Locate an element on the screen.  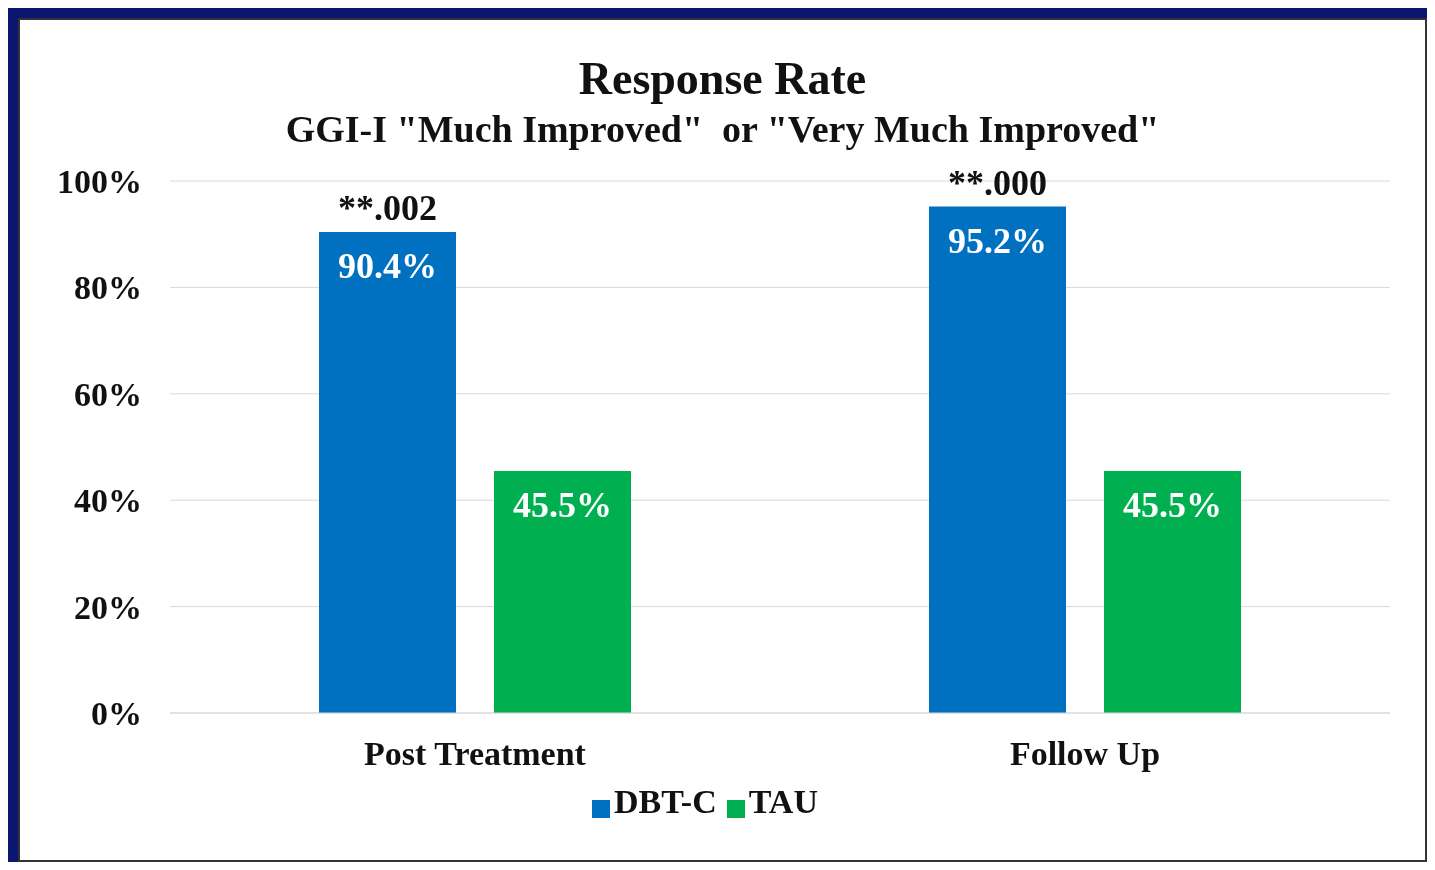
y-tick-label: 100% is located at coordinates (99, 182).